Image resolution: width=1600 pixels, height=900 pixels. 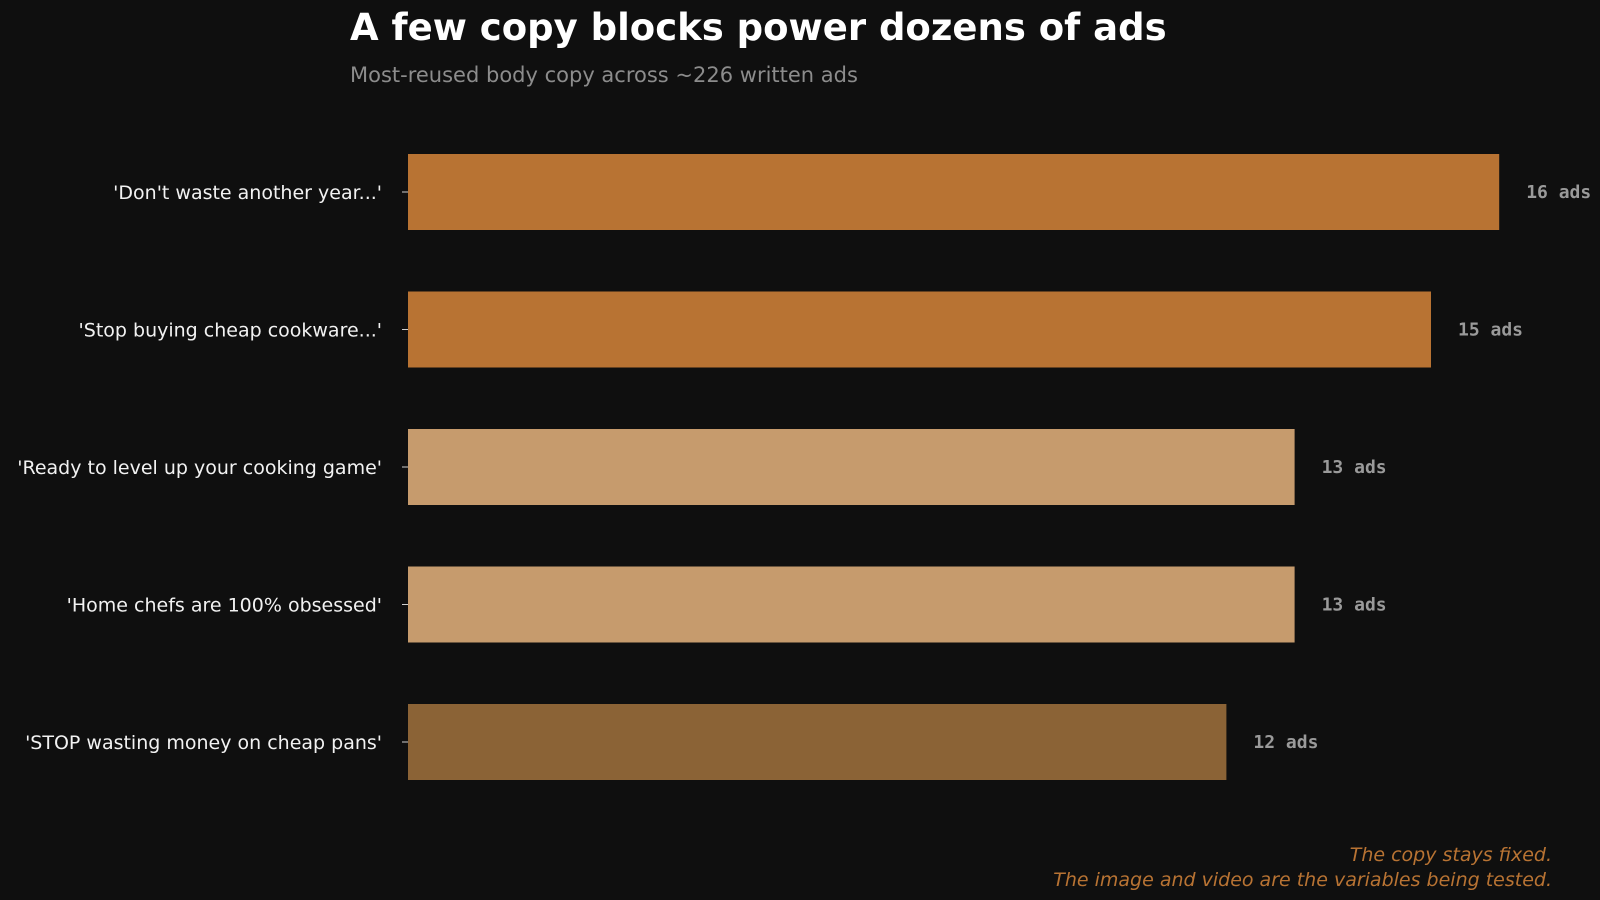 What do you see at coordinates (247, 193) in the screenshot?
I see `category-label: 'Don't waste another year...'` at bounding box center [247, 193].